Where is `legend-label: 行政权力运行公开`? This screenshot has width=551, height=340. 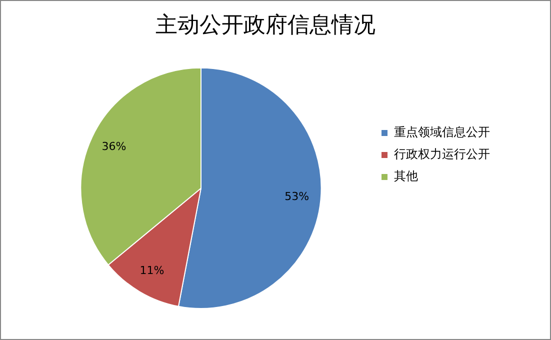
legend-label: 行政权力运行公开 is located at coordinates (442, 154).